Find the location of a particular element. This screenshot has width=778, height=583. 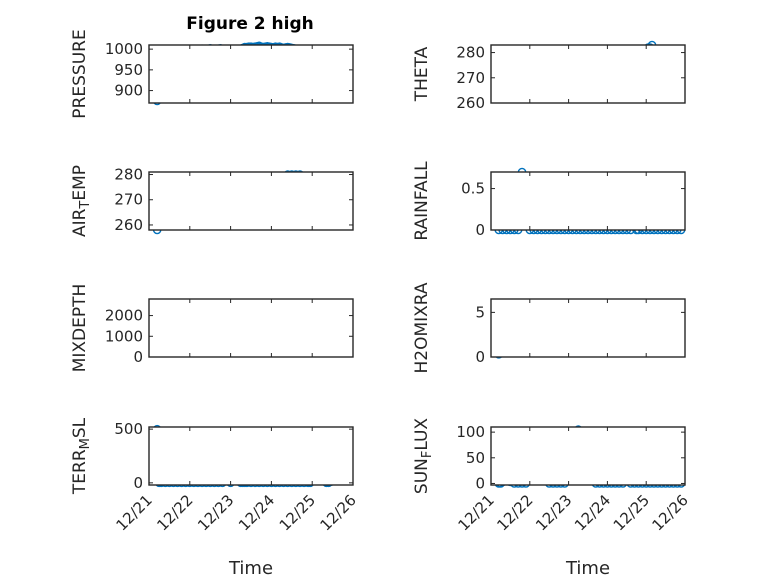

figure-title: Figure 2 high is located at coordinates (250, 24).